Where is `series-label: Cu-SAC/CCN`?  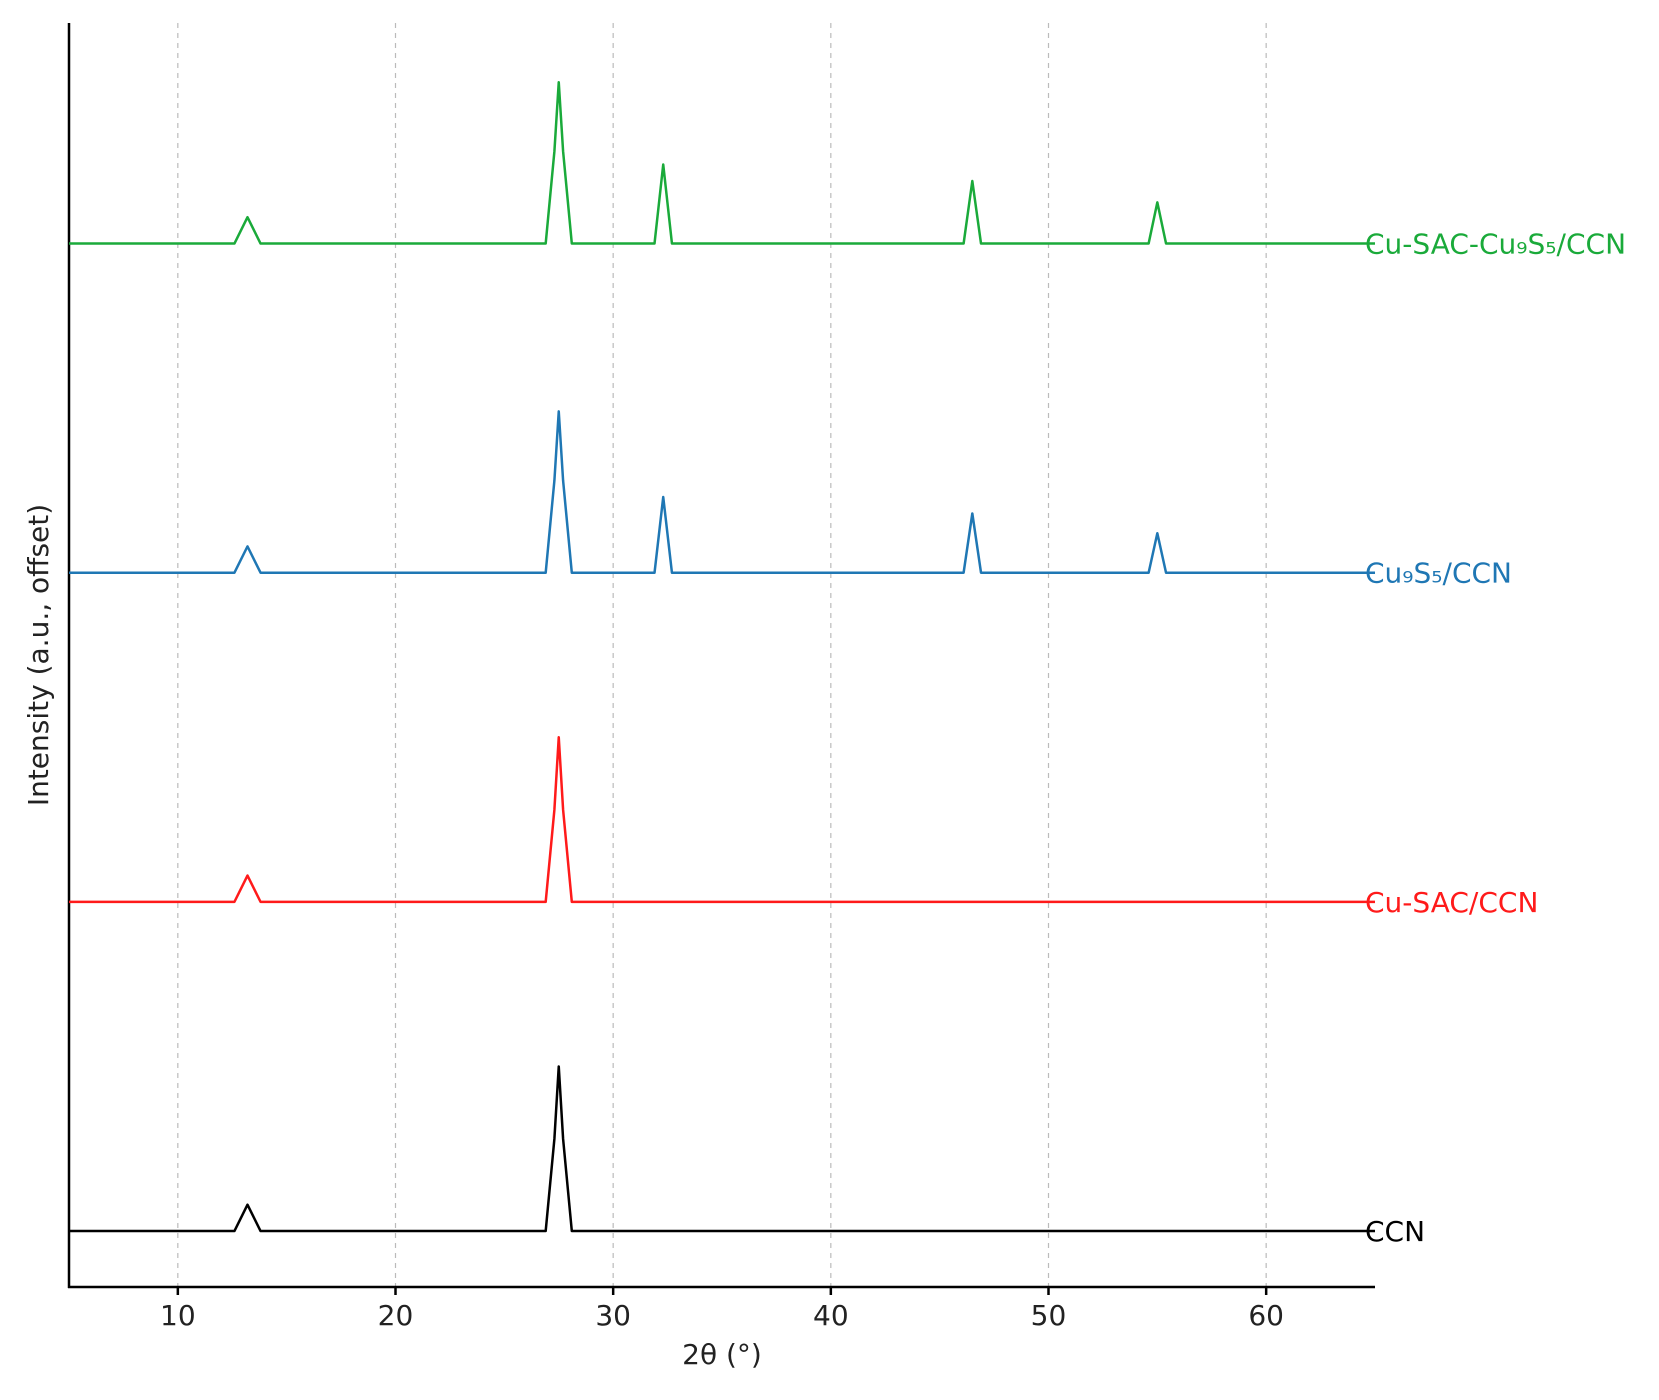
series-label: Cu-SAC/CCN is located at coordinates (1451, 902).